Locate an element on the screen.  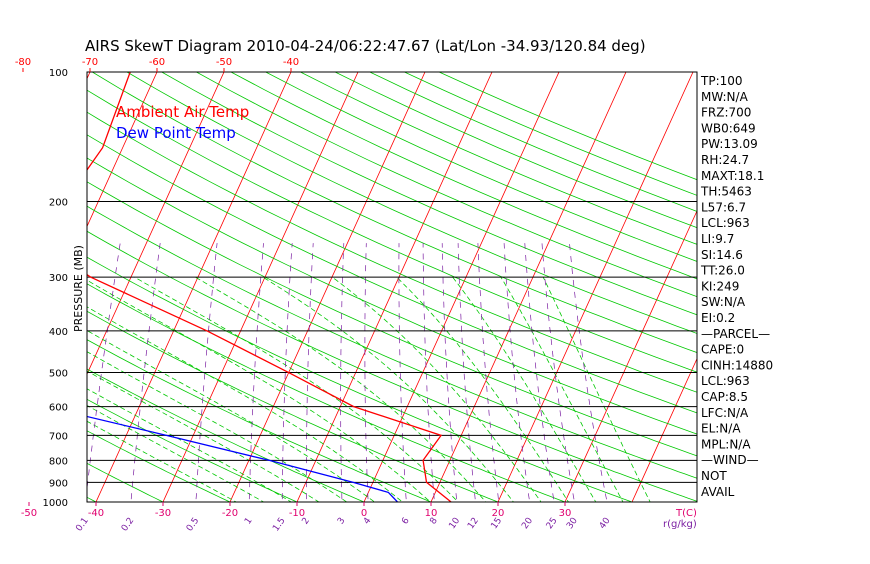
bottom-temp-tick-label: -10 is located at coordinates (297, 513).